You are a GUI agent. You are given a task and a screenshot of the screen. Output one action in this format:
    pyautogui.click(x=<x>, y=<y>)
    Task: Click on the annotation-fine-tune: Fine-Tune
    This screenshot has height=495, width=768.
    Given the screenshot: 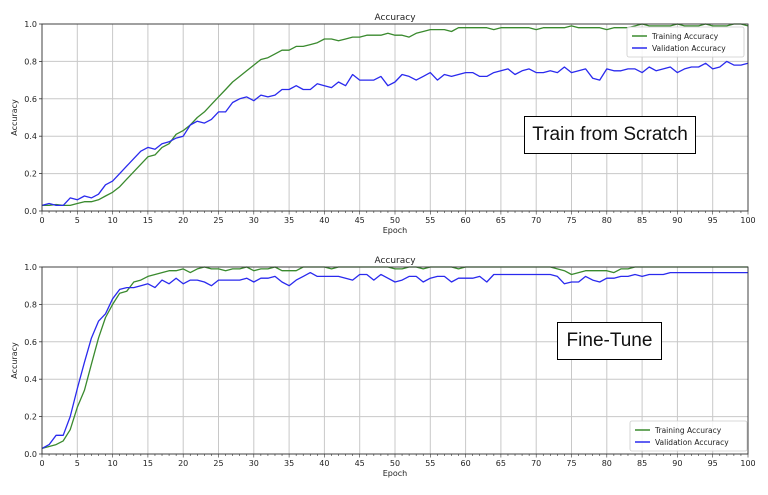 What is the action you would take?
    pyautogui.click(x=609, y=341)
    